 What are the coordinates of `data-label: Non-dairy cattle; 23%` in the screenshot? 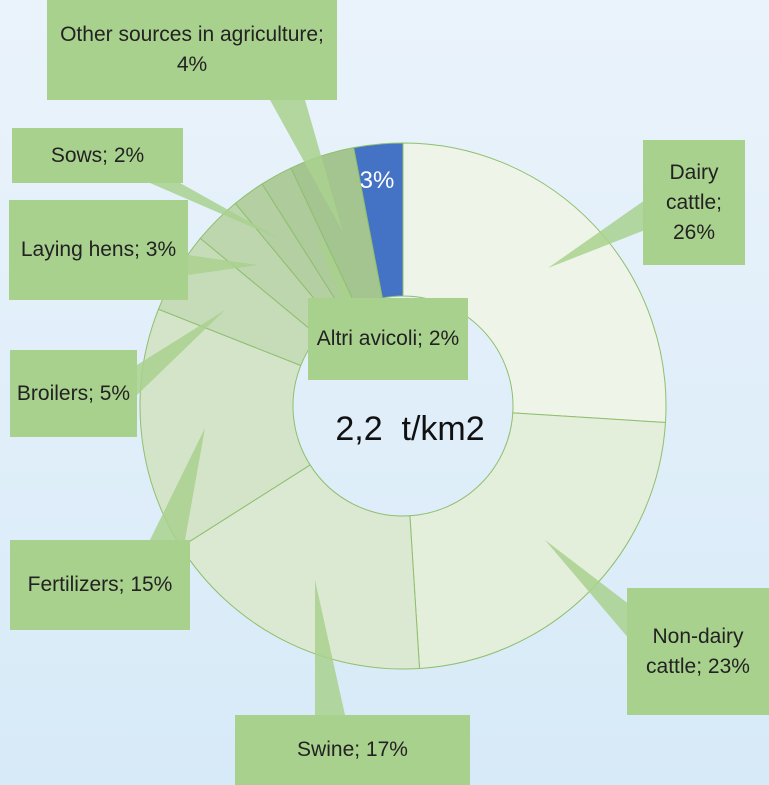 It's located at (698, 651).